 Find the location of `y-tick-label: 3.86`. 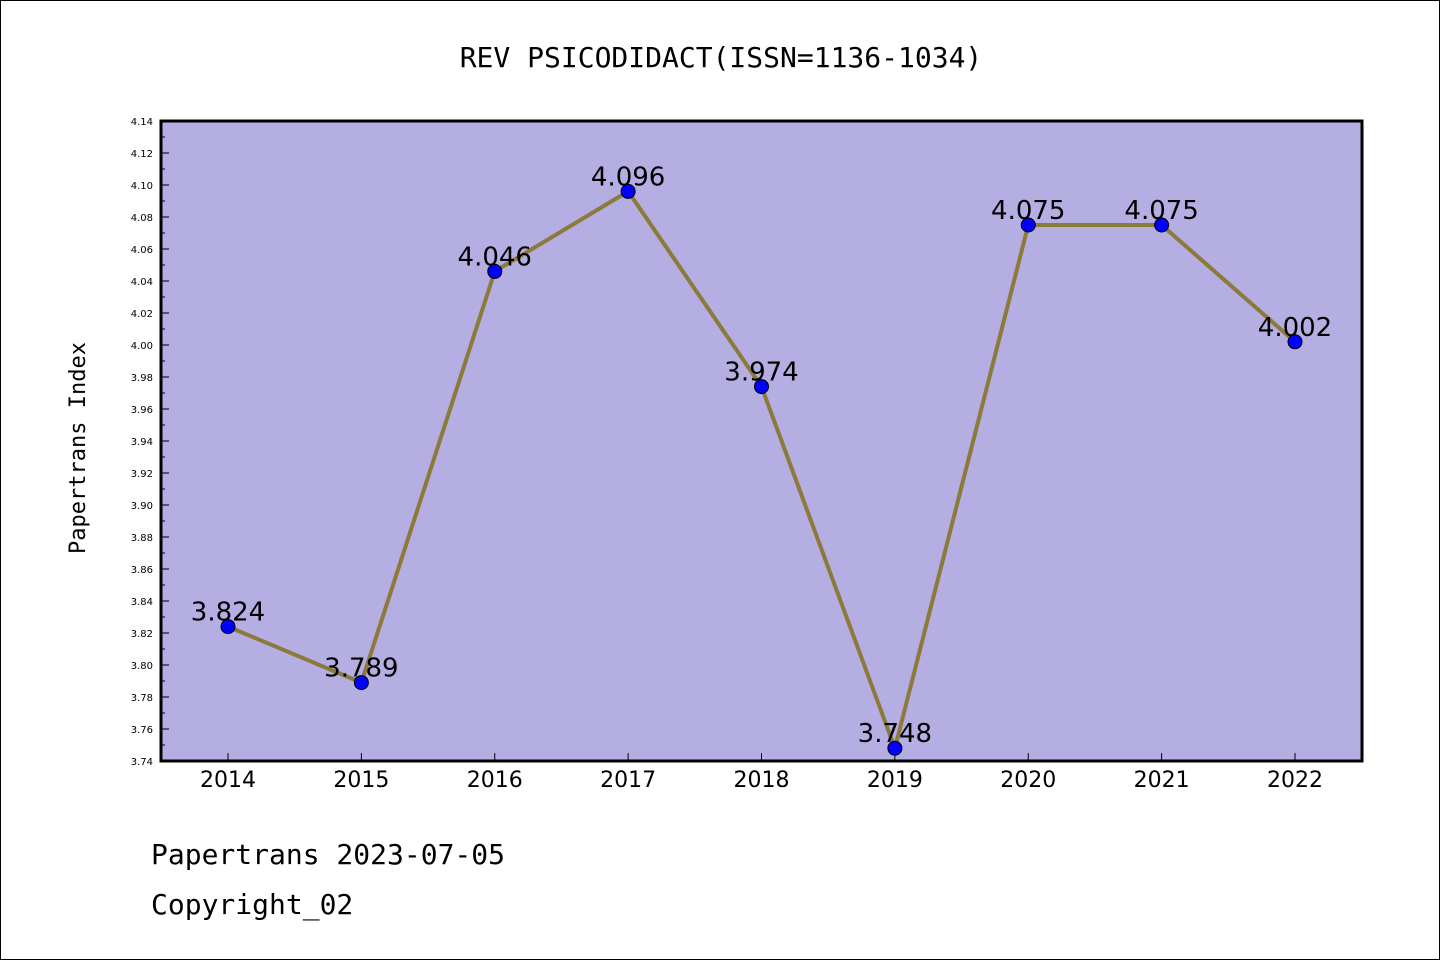

y-tick-label: 3.86 is located at coordinates (142, 570).